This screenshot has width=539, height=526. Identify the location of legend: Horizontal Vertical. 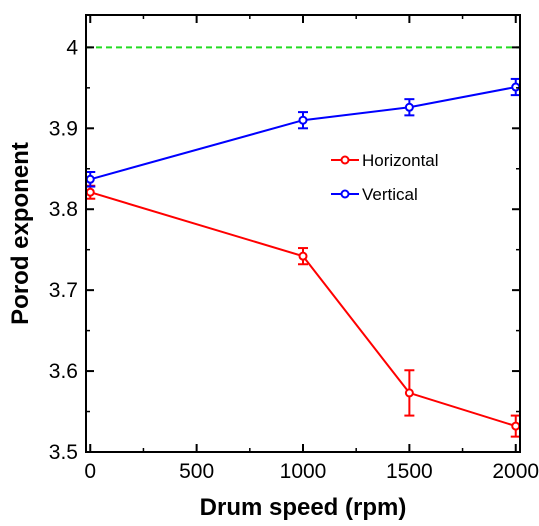
(385, 177).